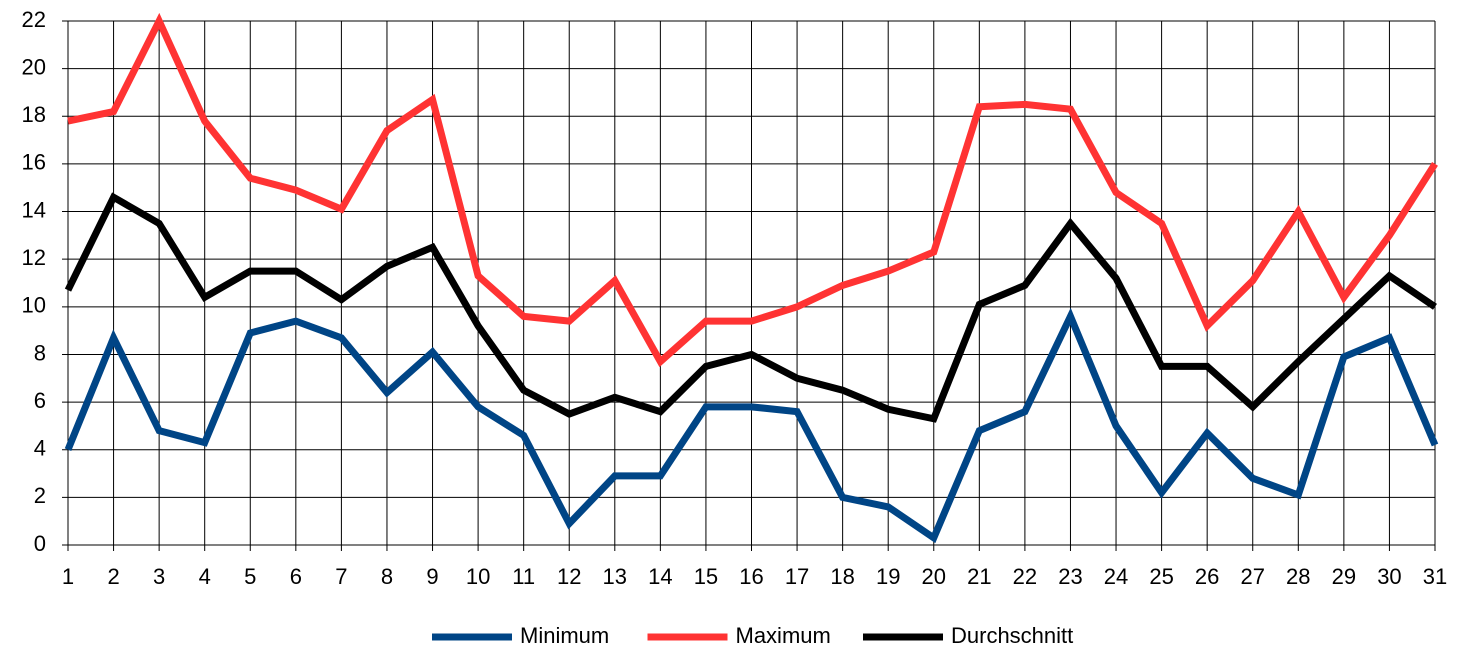 Image resolution: width=1465 pixels, height=653 pixels. What do you see at coordinates (205, 576) in the screenshot?
I see `x-tick-label: 4` at bounding box center [205, 576].